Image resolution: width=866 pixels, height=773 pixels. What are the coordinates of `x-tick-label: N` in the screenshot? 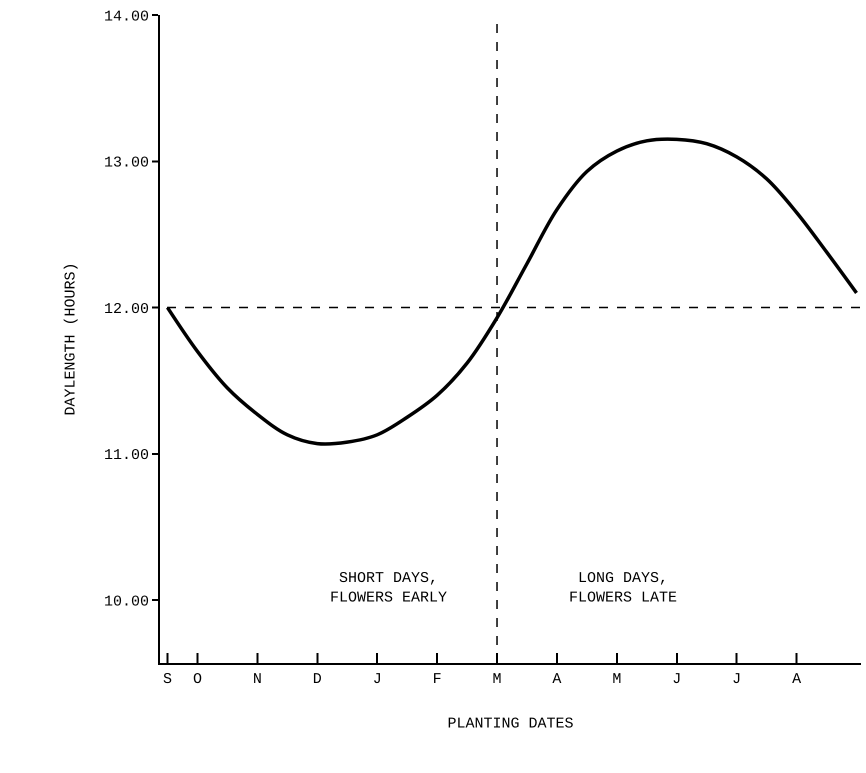 It's located at (257, 679).